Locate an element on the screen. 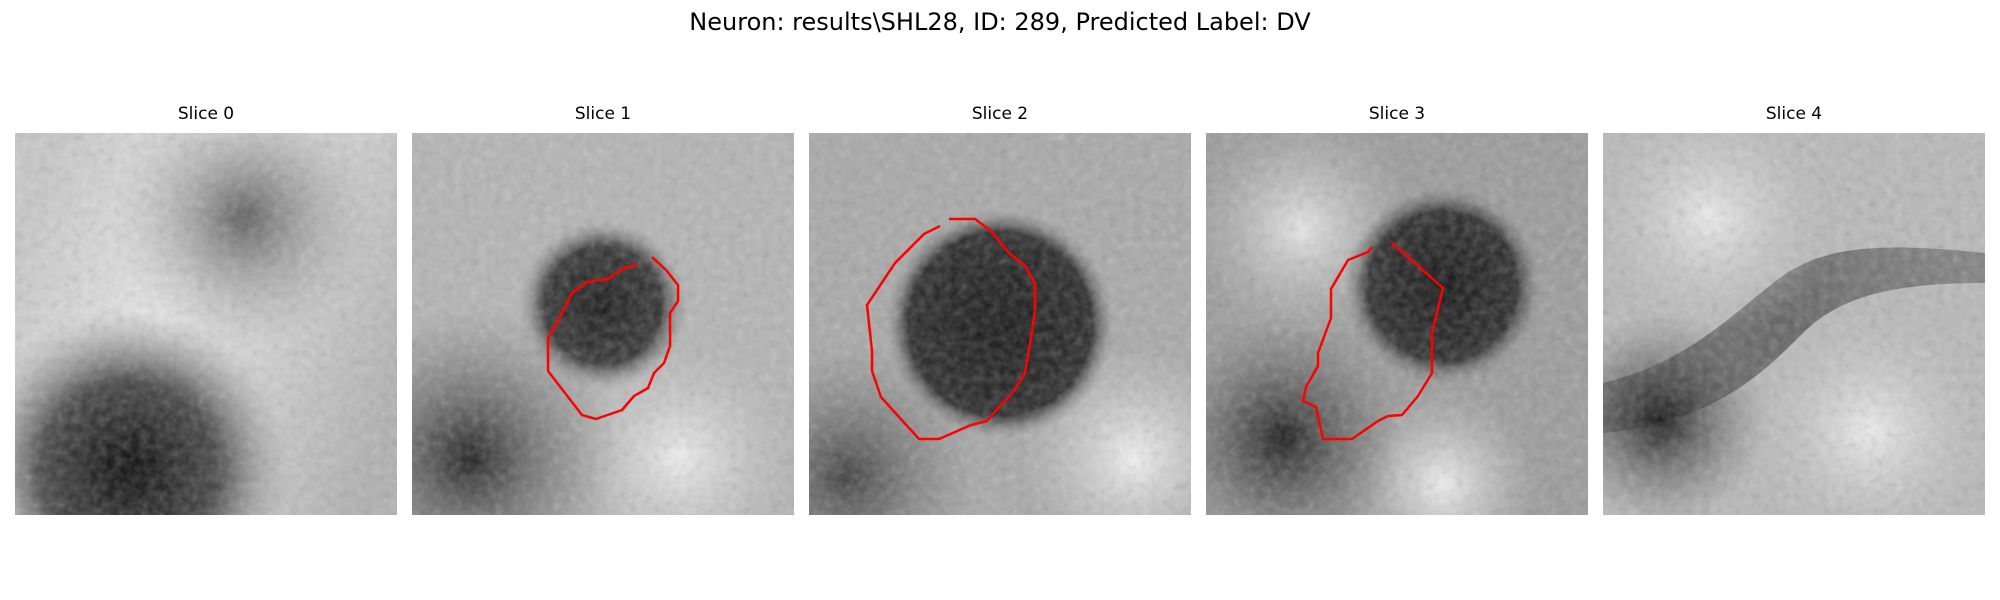  slice-title-1: Slice 1 is located at coordinates (603, 114).